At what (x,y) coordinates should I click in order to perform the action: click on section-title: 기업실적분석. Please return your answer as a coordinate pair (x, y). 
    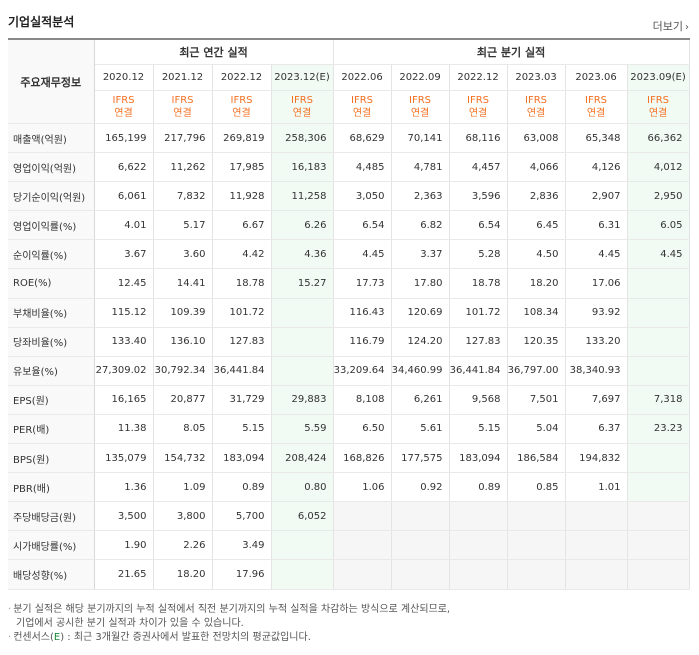
    Looking at the image, I should click on (41, 22).